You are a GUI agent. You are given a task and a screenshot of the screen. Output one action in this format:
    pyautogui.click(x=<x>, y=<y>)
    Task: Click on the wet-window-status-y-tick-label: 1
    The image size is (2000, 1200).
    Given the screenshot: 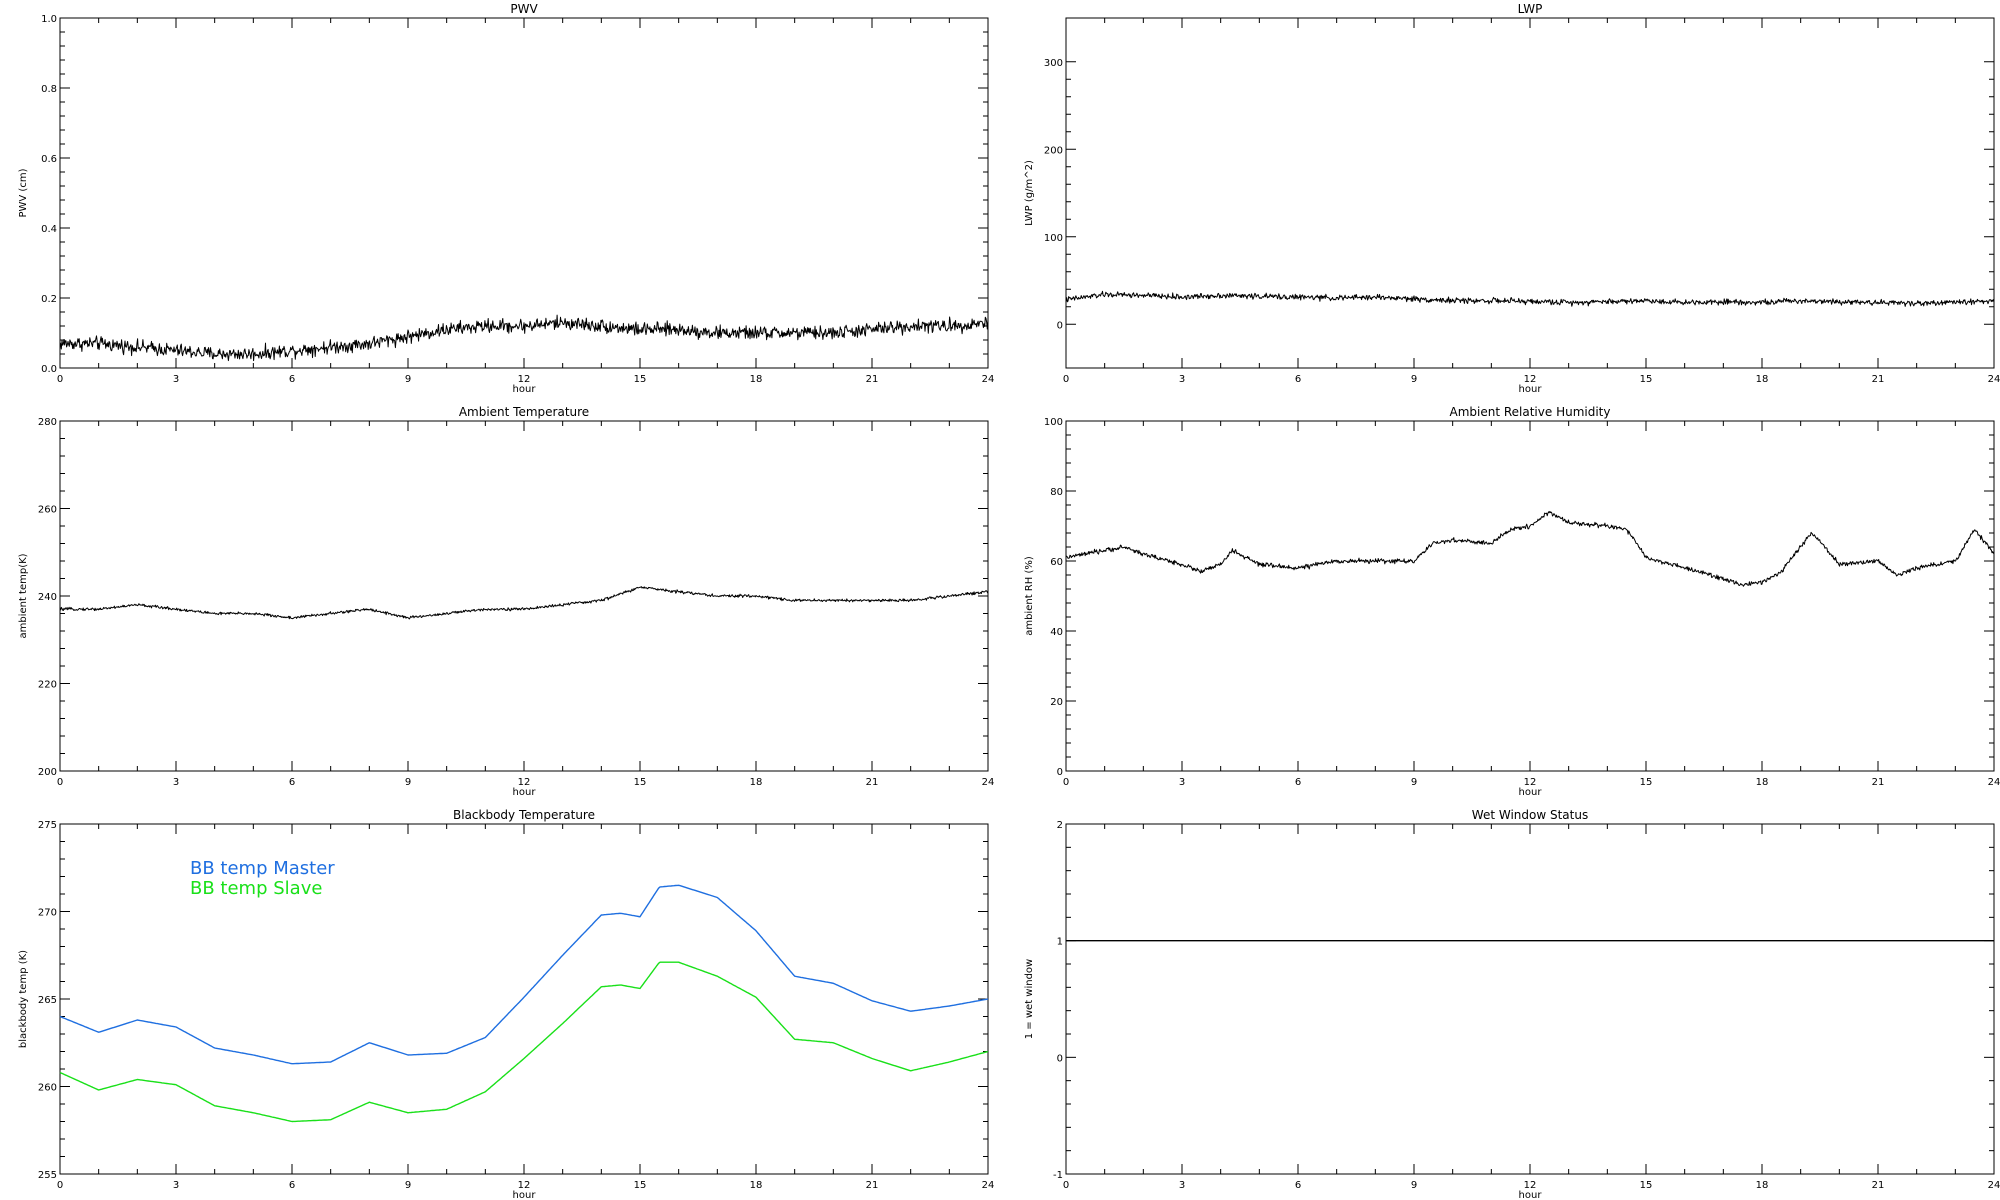 What is the action you would take?
    pyautogui.click(x=1060, y=942)
    